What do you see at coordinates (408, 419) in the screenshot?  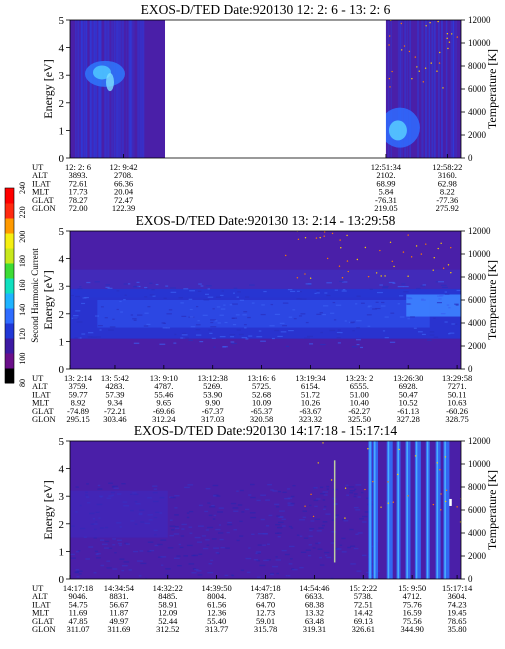 I see `orbit-value-glon: 327.28` at bounding box center [408, 419].